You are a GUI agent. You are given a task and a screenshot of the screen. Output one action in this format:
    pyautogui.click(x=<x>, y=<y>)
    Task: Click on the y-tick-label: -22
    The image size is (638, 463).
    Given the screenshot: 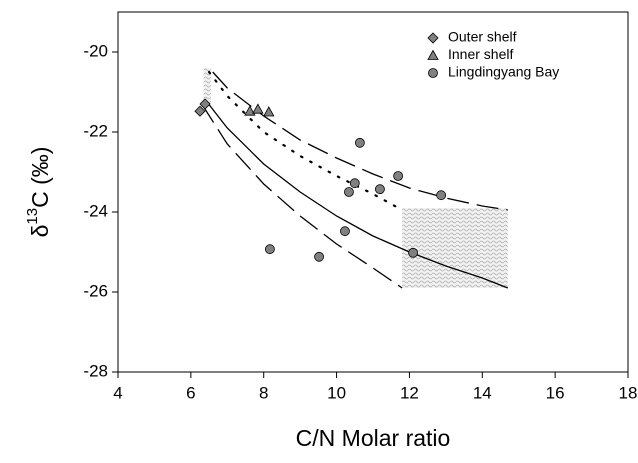 What is the action you would take?
    pyautogui.click(x=95, y=130)
    